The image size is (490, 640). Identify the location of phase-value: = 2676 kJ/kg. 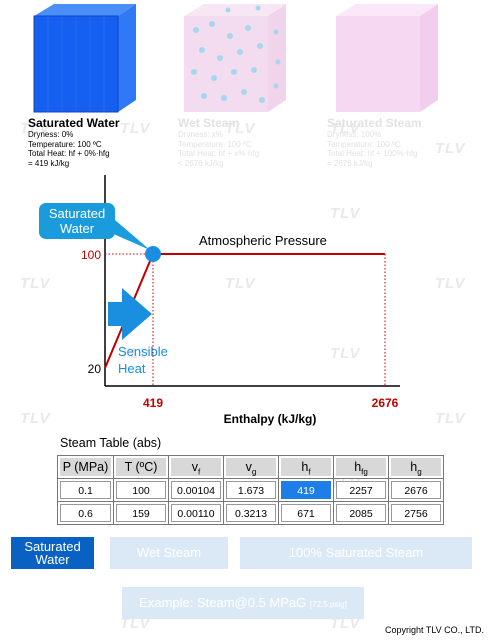
(350, 163).